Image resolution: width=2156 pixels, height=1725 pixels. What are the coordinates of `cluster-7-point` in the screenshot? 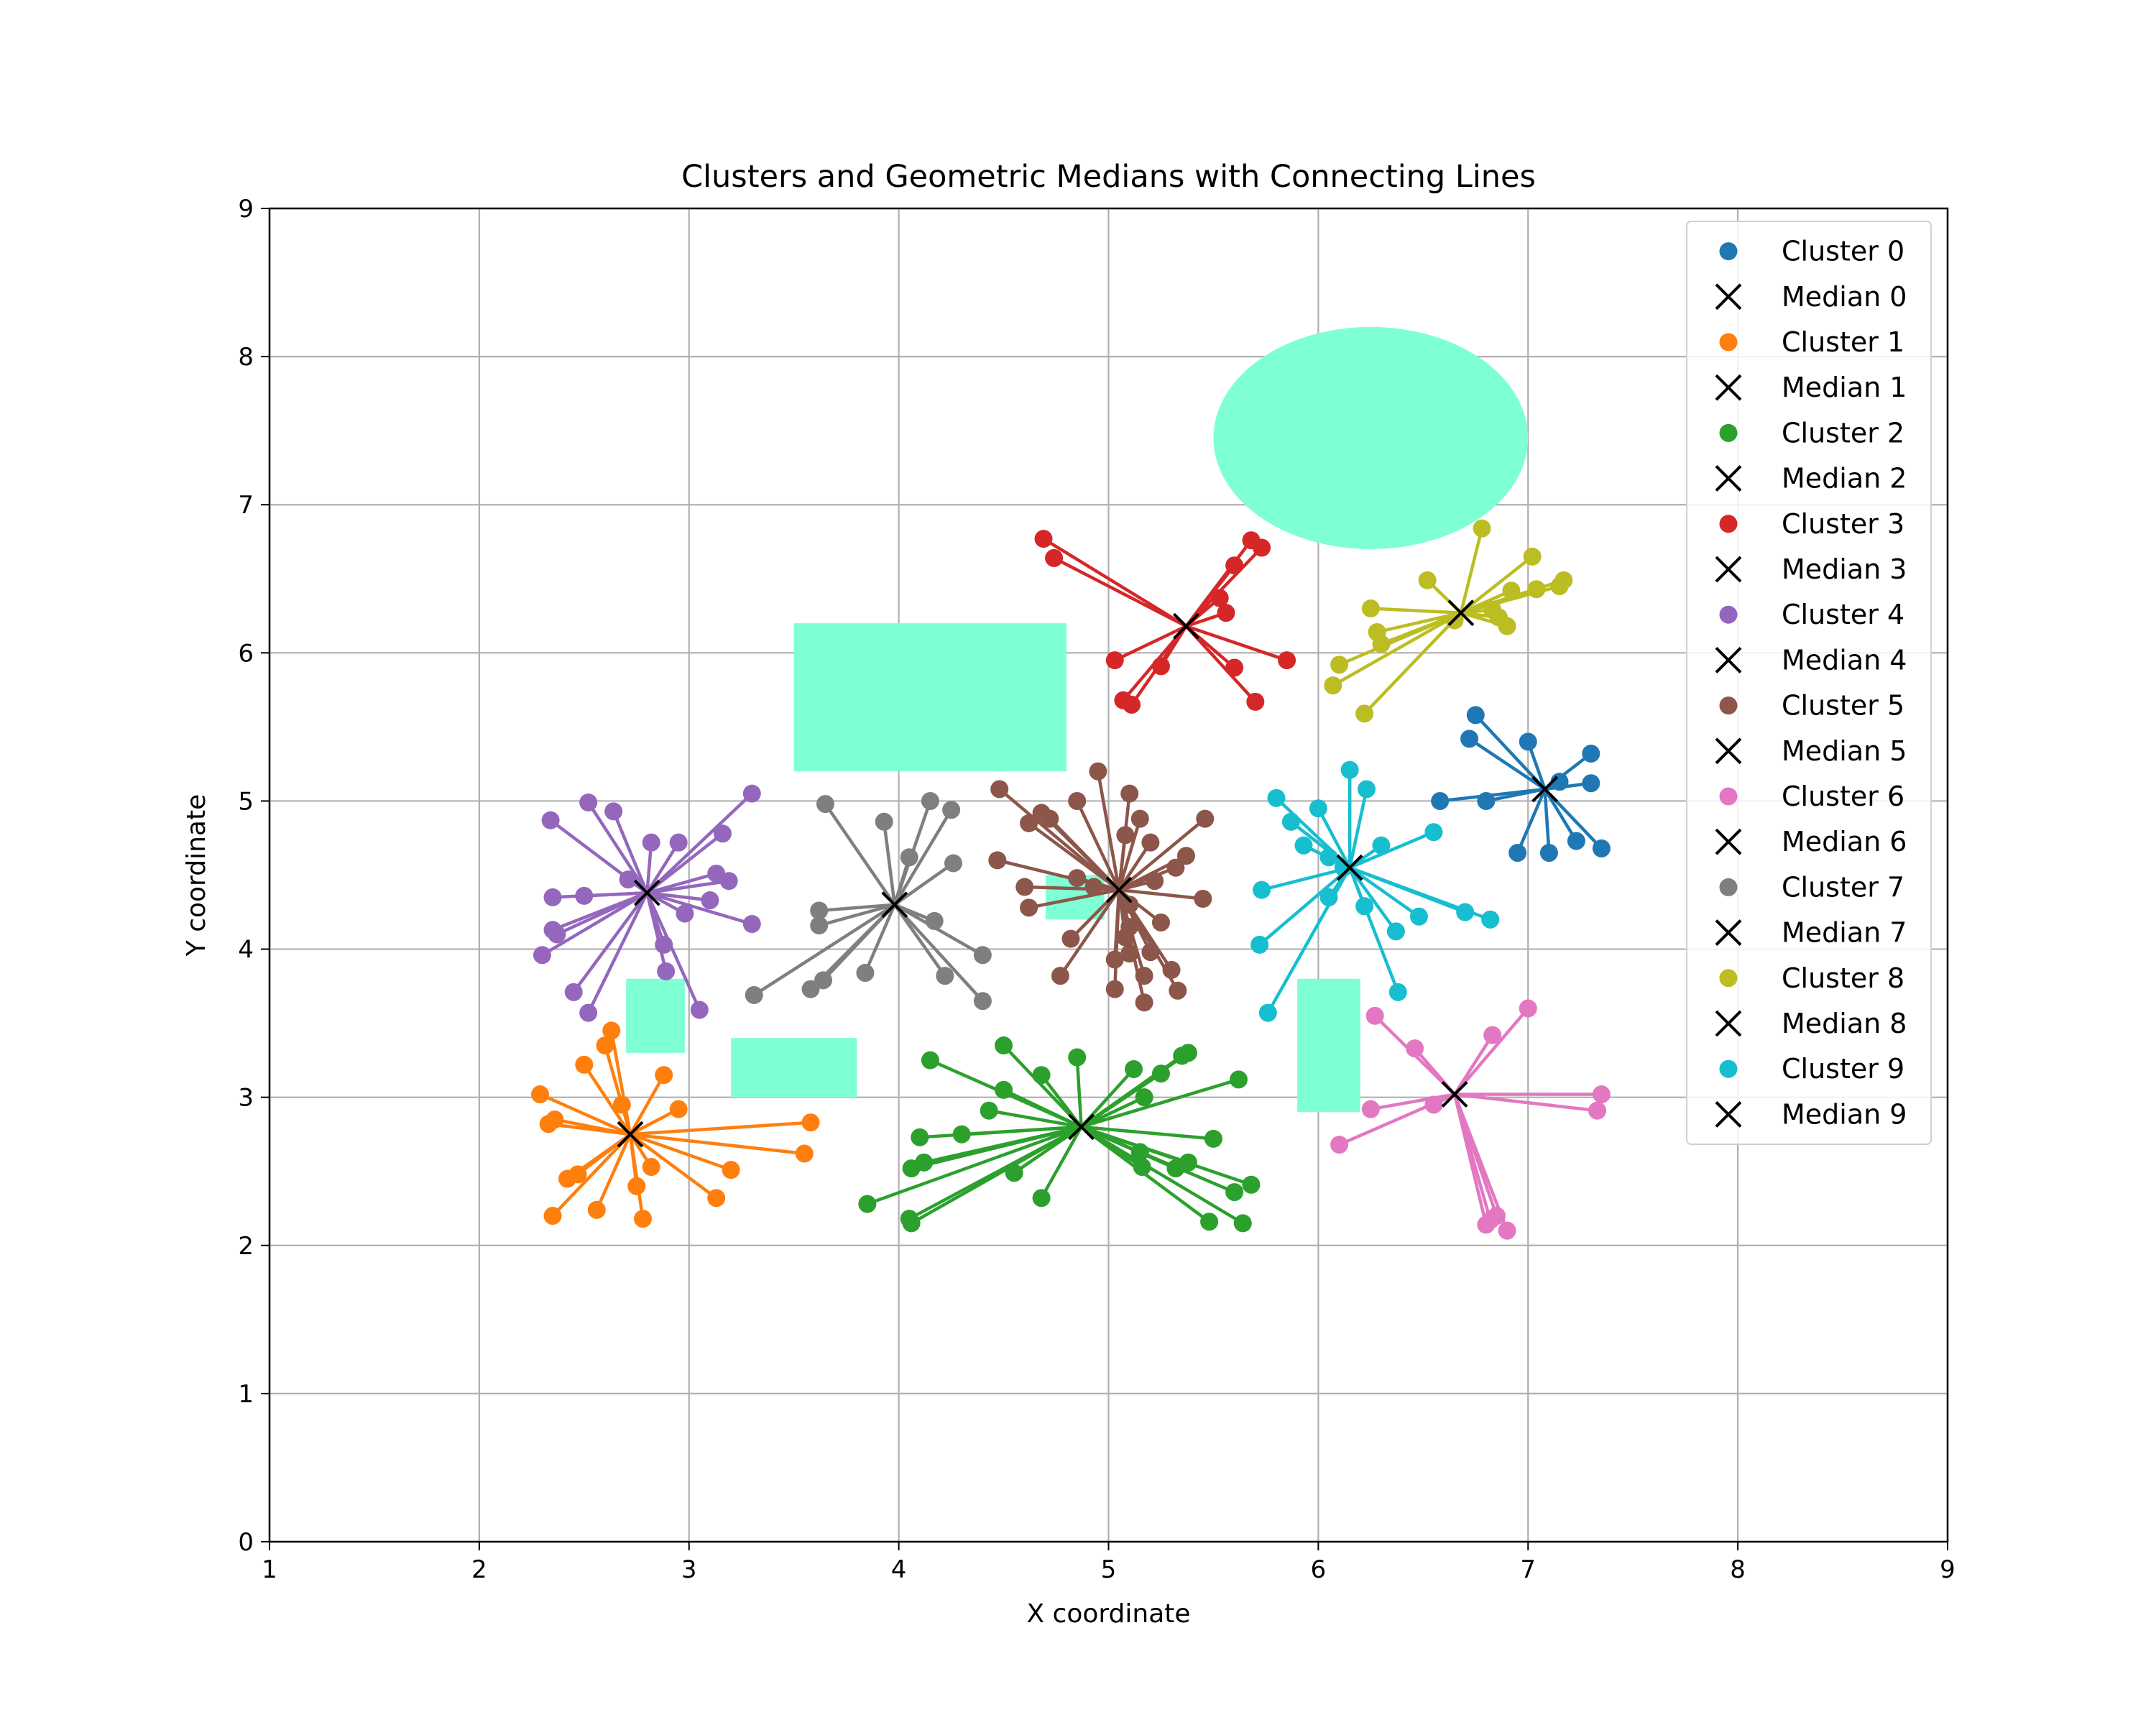 It's located at (825, 804).